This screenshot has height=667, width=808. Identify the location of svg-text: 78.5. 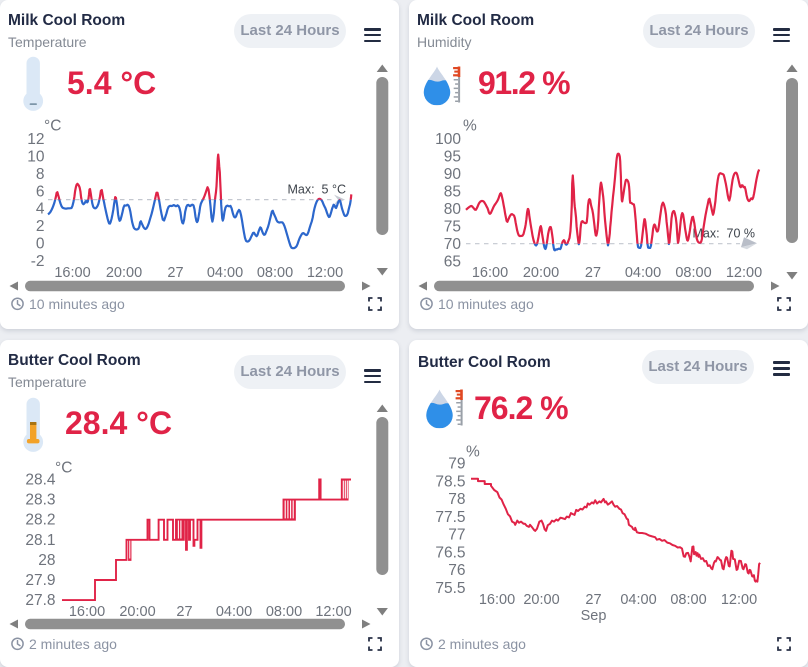
(450, 481).